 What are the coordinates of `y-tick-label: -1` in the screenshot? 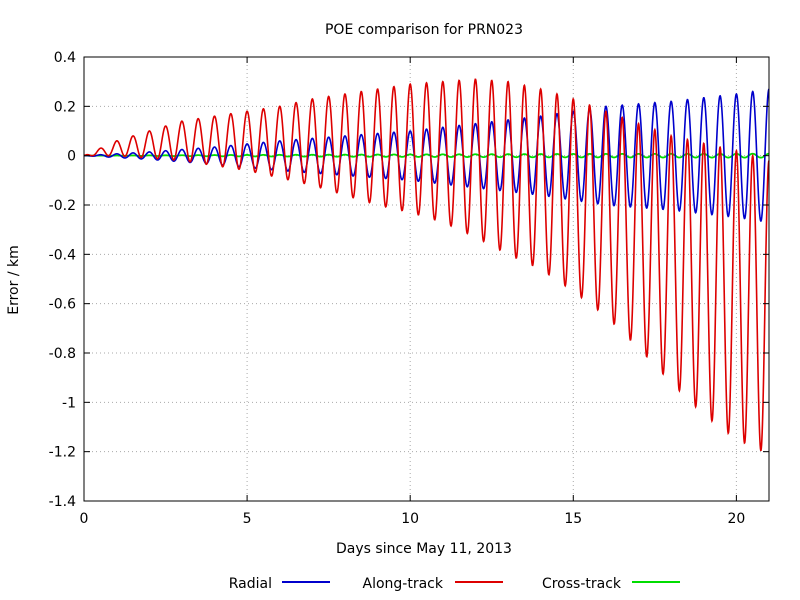 It's located at (69, 403).